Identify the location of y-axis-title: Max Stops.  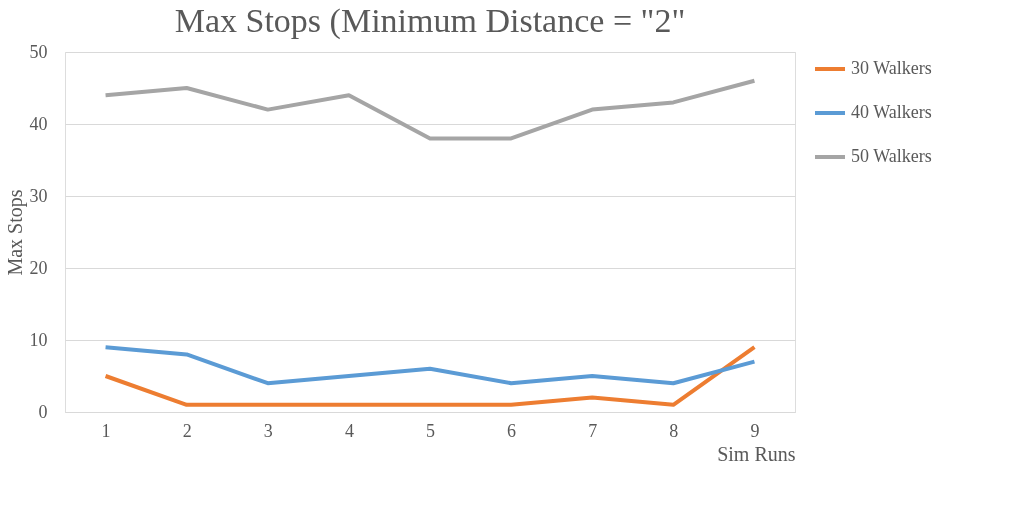
(15, 232).